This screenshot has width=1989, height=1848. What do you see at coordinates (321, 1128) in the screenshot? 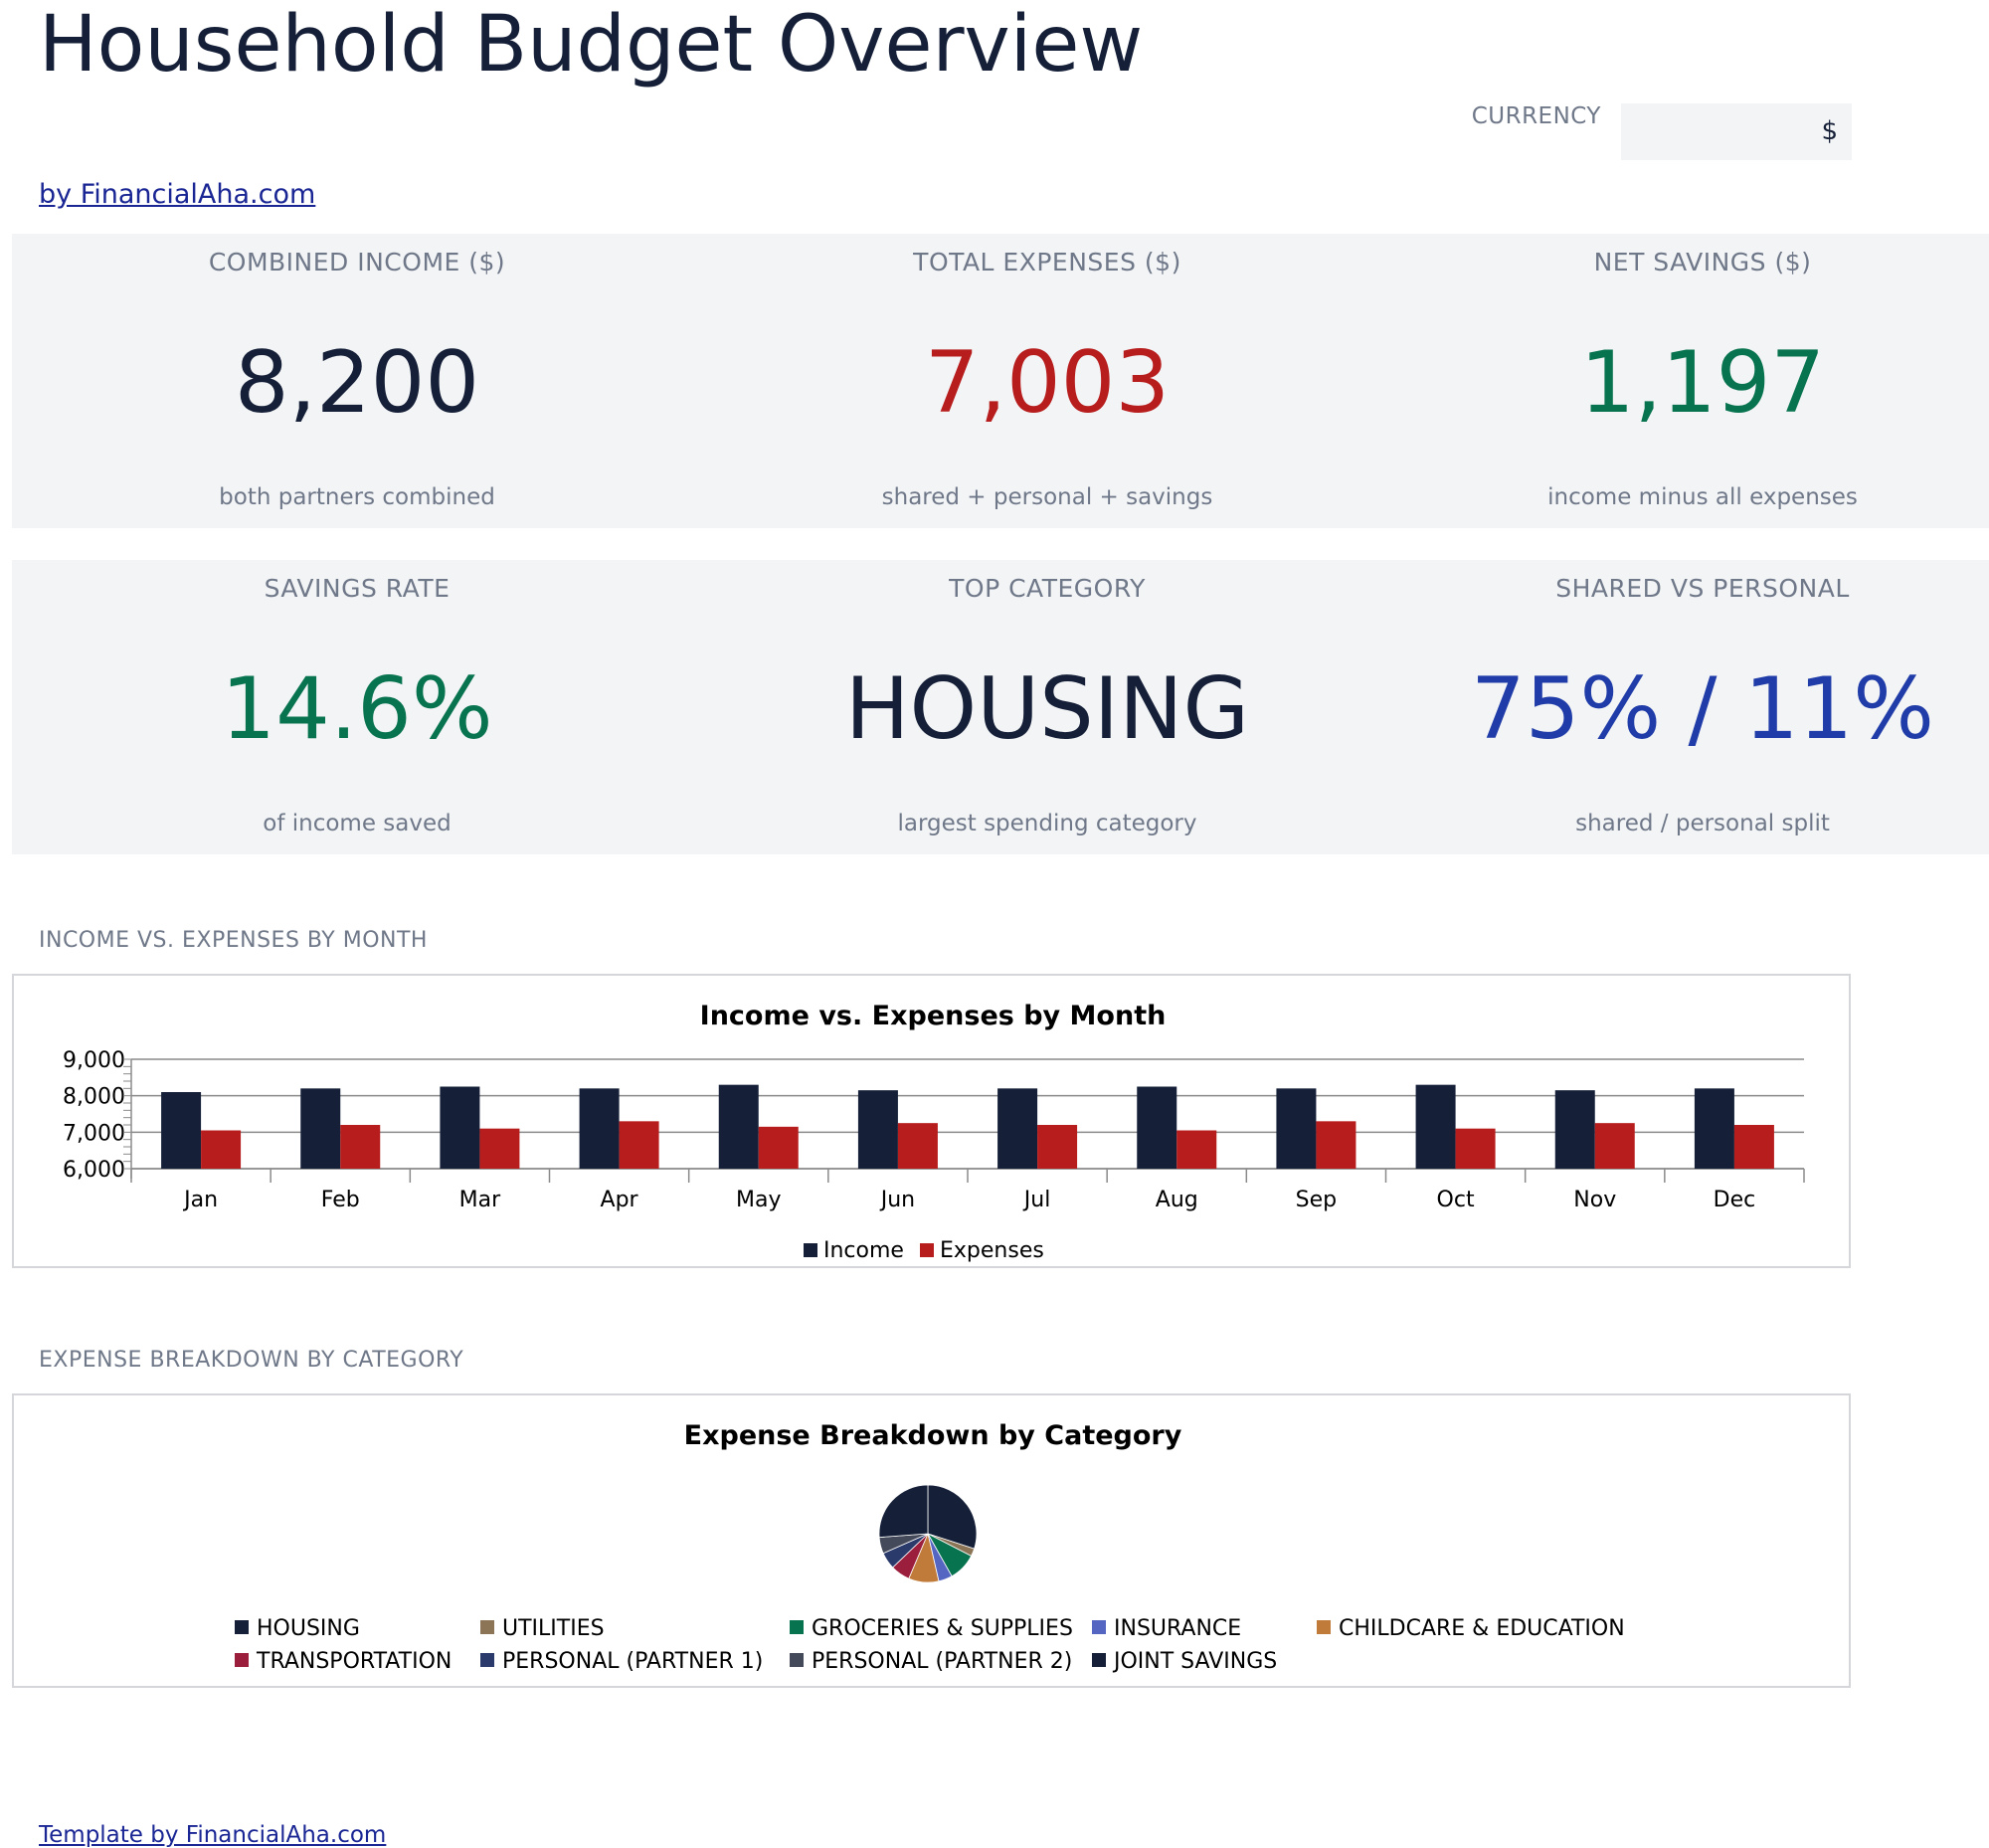
I see `bar-income-feb` at bounding box center [321, 1128].